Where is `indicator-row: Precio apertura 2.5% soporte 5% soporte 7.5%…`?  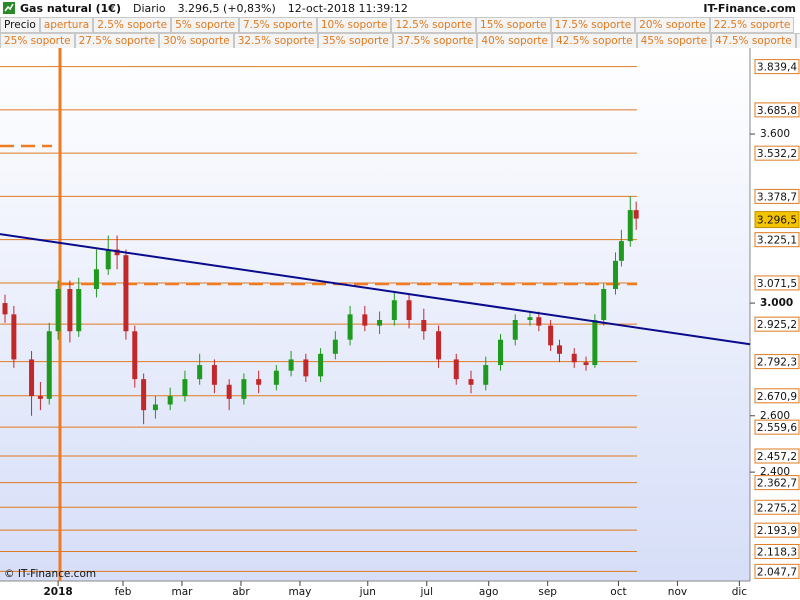 indicator-row: Precio apertura 2.5% soporte 5% soporte 7.5%… is located at coordinates (400, 25).